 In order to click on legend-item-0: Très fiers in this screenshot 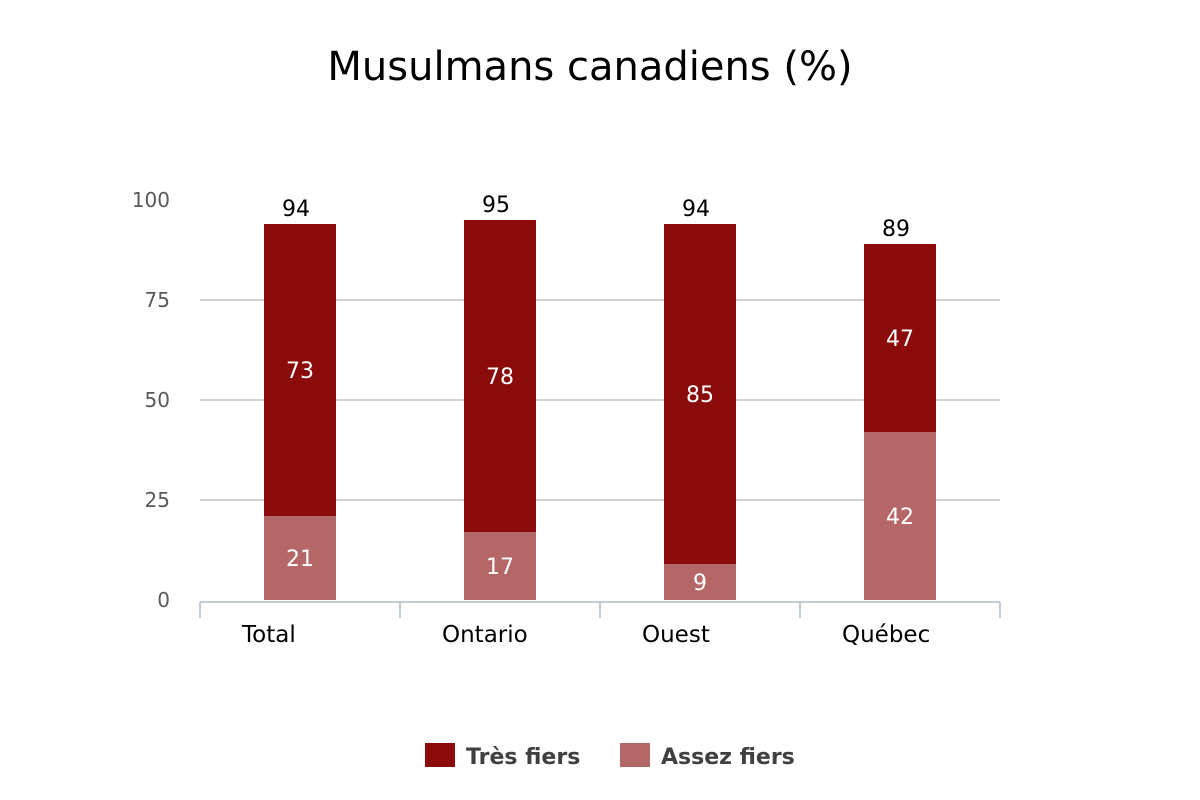, I will do `click(502, 756)`.